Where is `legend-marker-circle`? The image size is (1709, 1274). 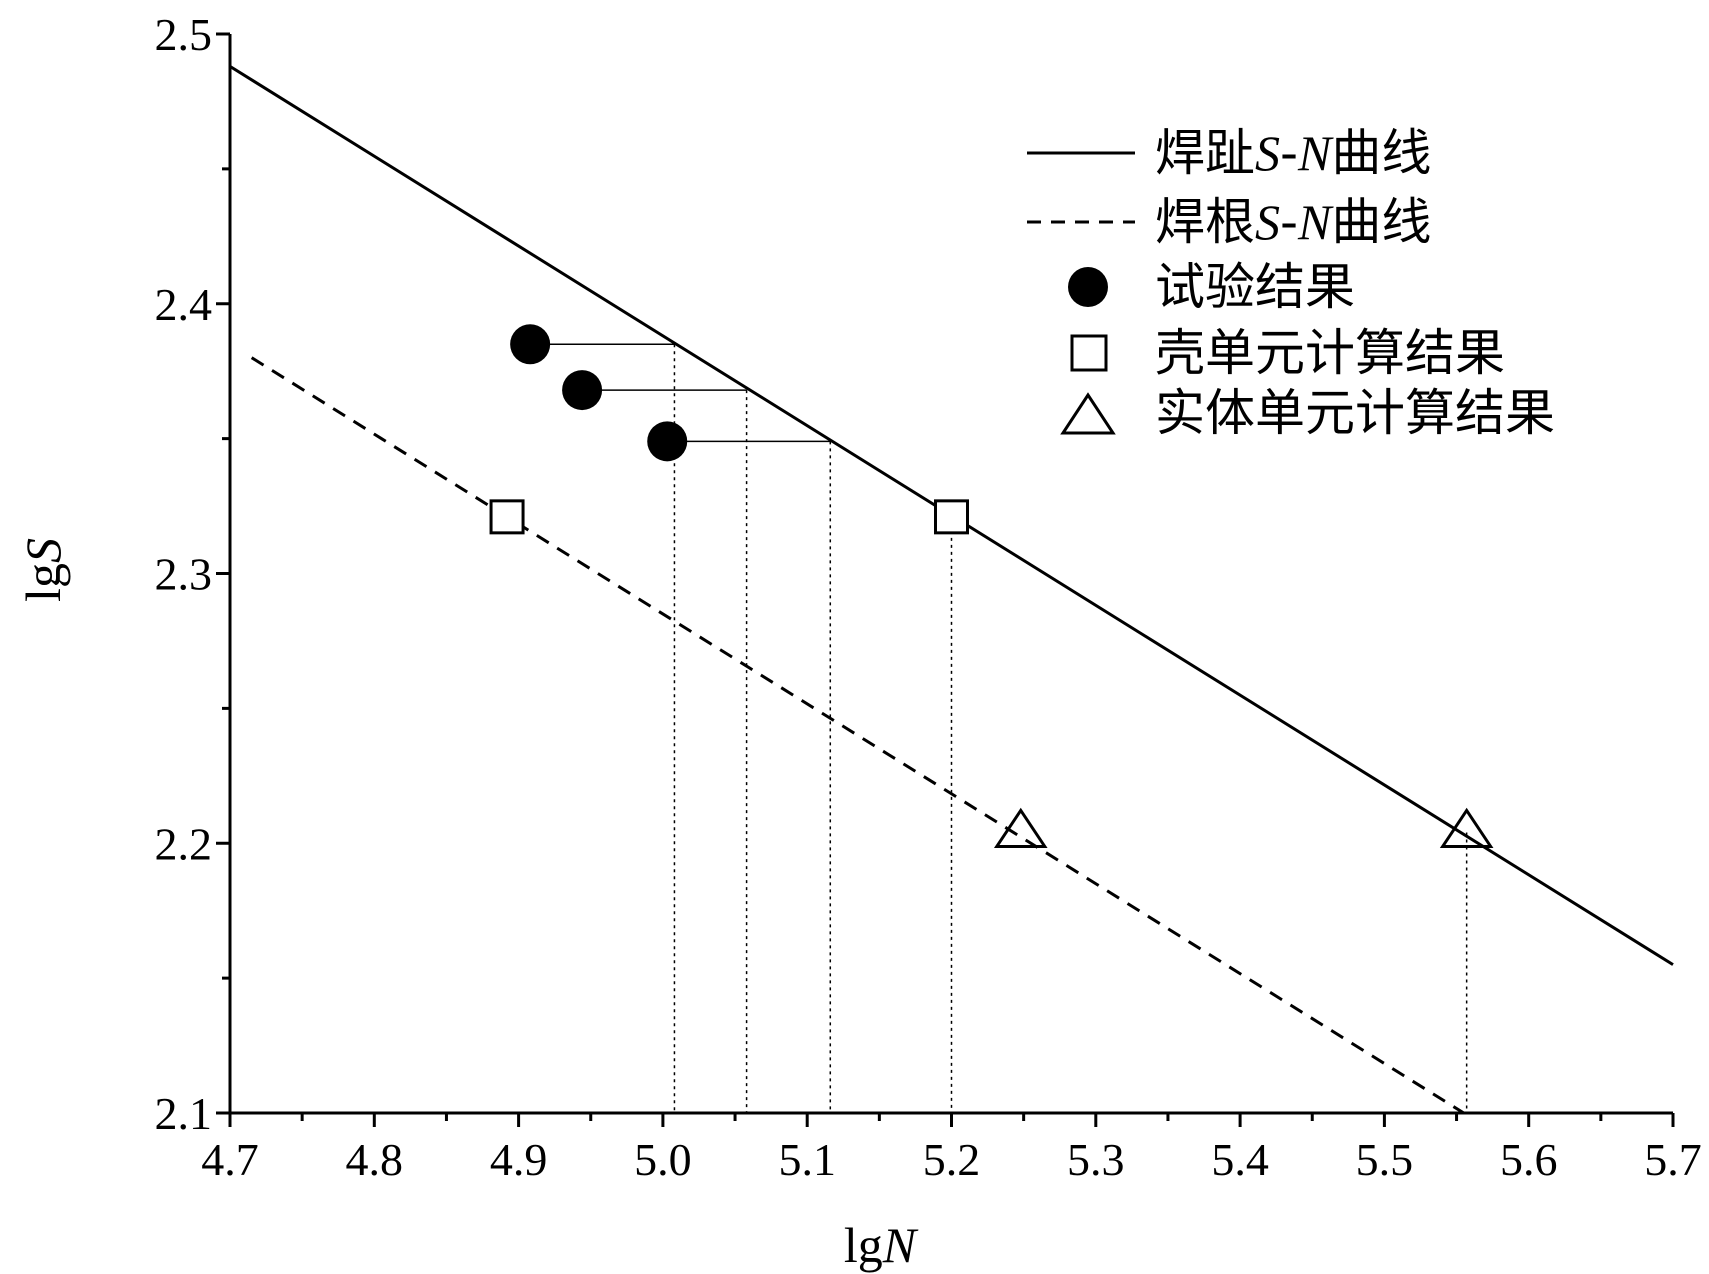 legend-marker-circle is located at coordinates (1088, 287).